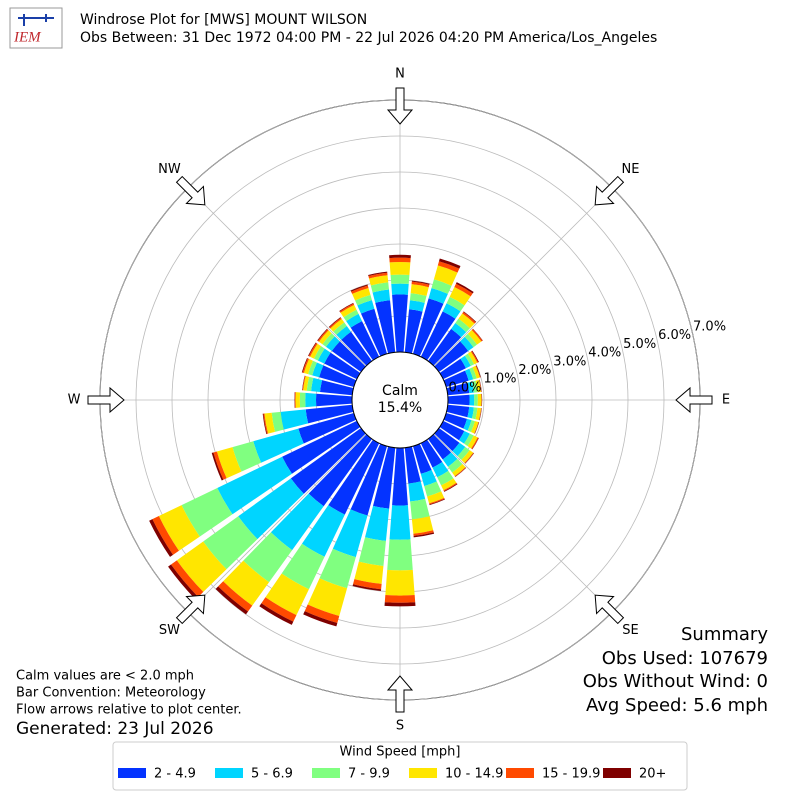 This screenshot has width=800, height=800. Describe the element at coordinates (400, 752) in the screenshot. I see `legend-title: Wind Speed [mph]` at that location.